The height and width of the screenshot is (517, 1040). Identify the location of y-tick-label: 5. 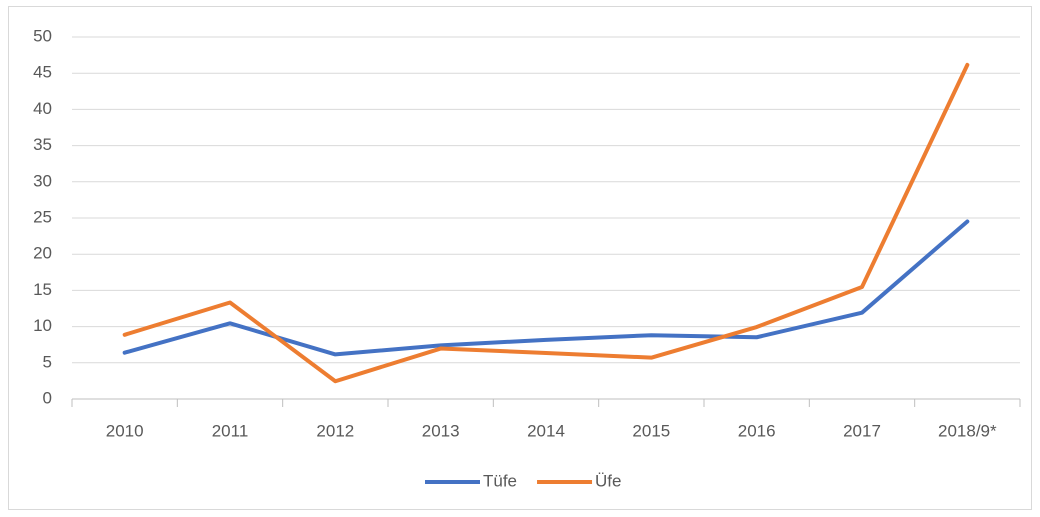
(47, 361).